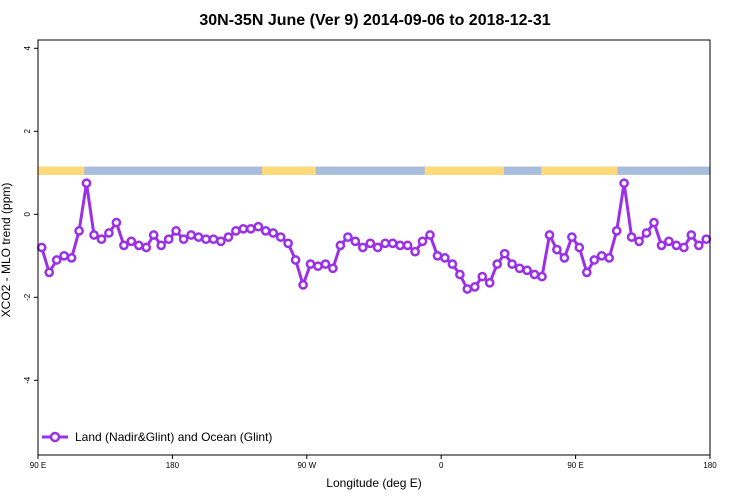 The height and width of the screenshot is (500, 750). What do you see at coordinates (173, 437) in the screenshot?
I see `legend-entry: Land (Nadir&Glint) and Ocean (Glint)` at bounding box center [173, 437].